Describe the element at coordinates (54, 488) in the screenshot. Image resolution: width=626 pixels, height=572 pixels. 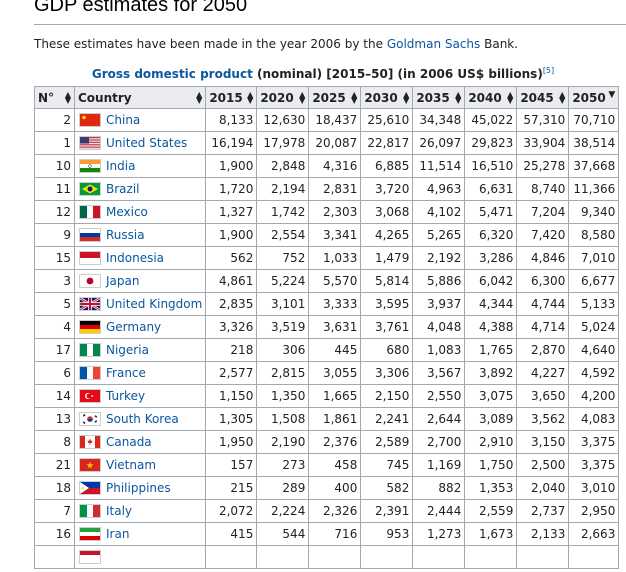
I see `rank-cell: 18` at that location.